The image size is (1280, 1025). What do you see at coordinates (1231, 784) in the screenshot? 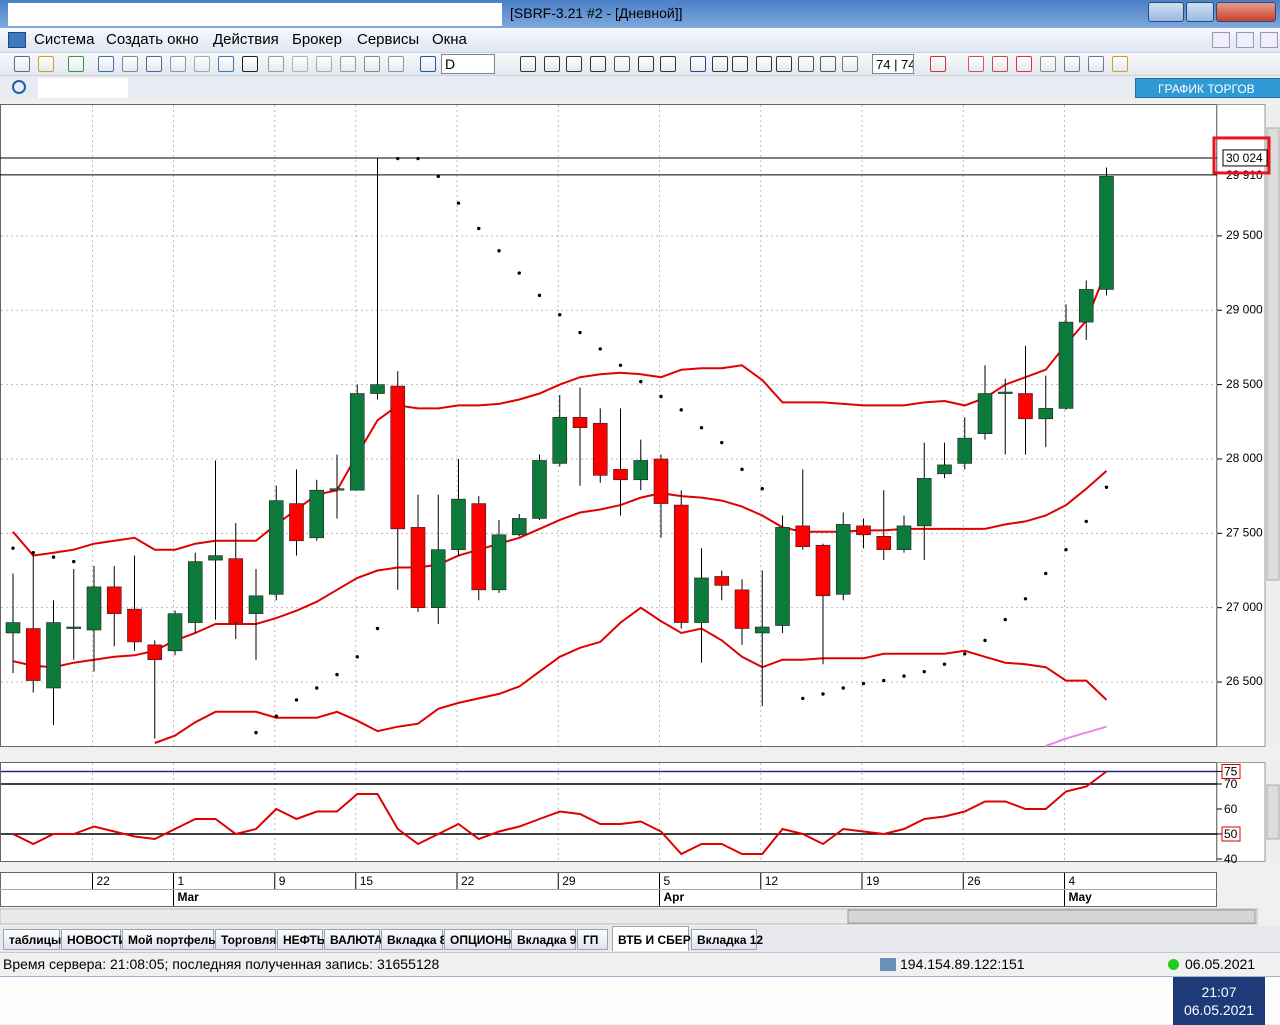
I see `y-tick-label: 70` at bounding box center [1231, 784].